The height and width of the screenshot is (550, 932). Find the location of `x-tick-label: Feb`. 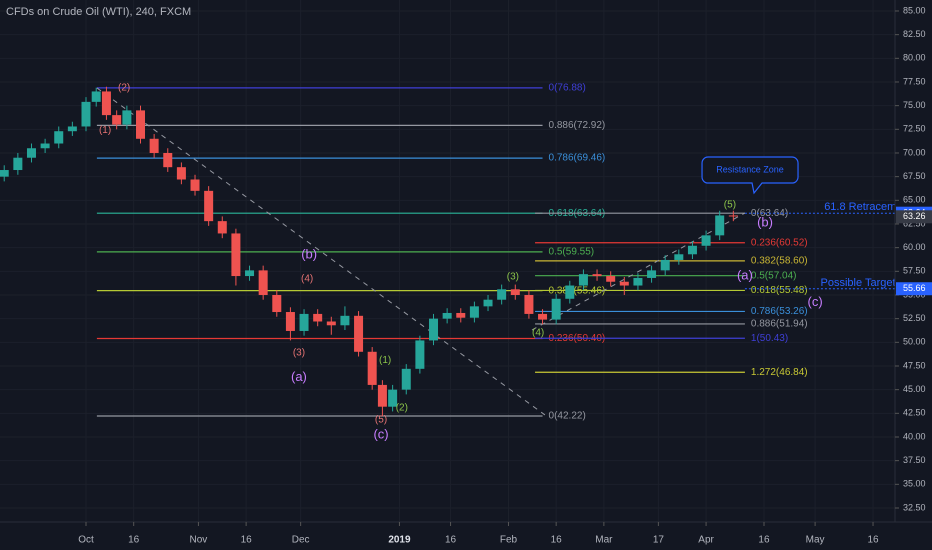

x-tick-label: Feb is located at coordinates (509, 540).